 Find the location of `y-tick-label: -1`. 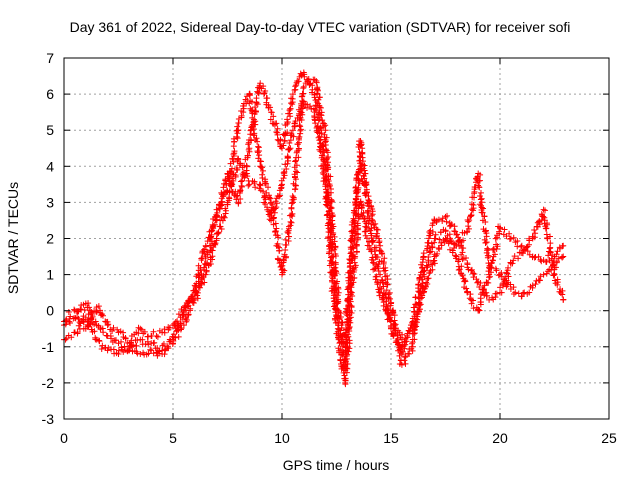

y-tick-label: -1 is located at coordinates (48, 347).